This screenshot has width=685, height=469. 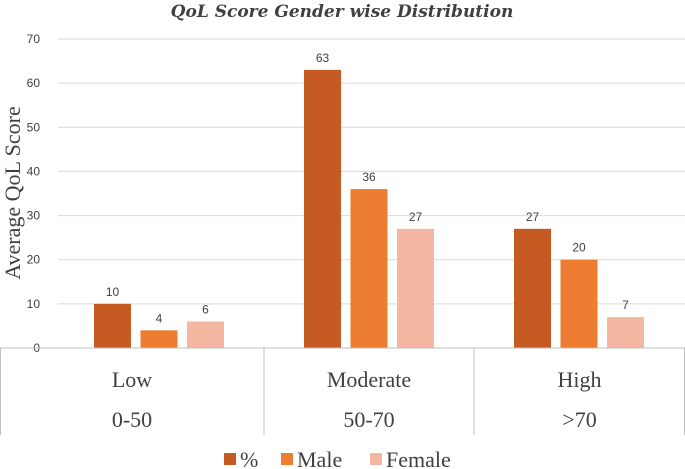 I want to click on bar-moderate-female, so click(x=415, y=288).